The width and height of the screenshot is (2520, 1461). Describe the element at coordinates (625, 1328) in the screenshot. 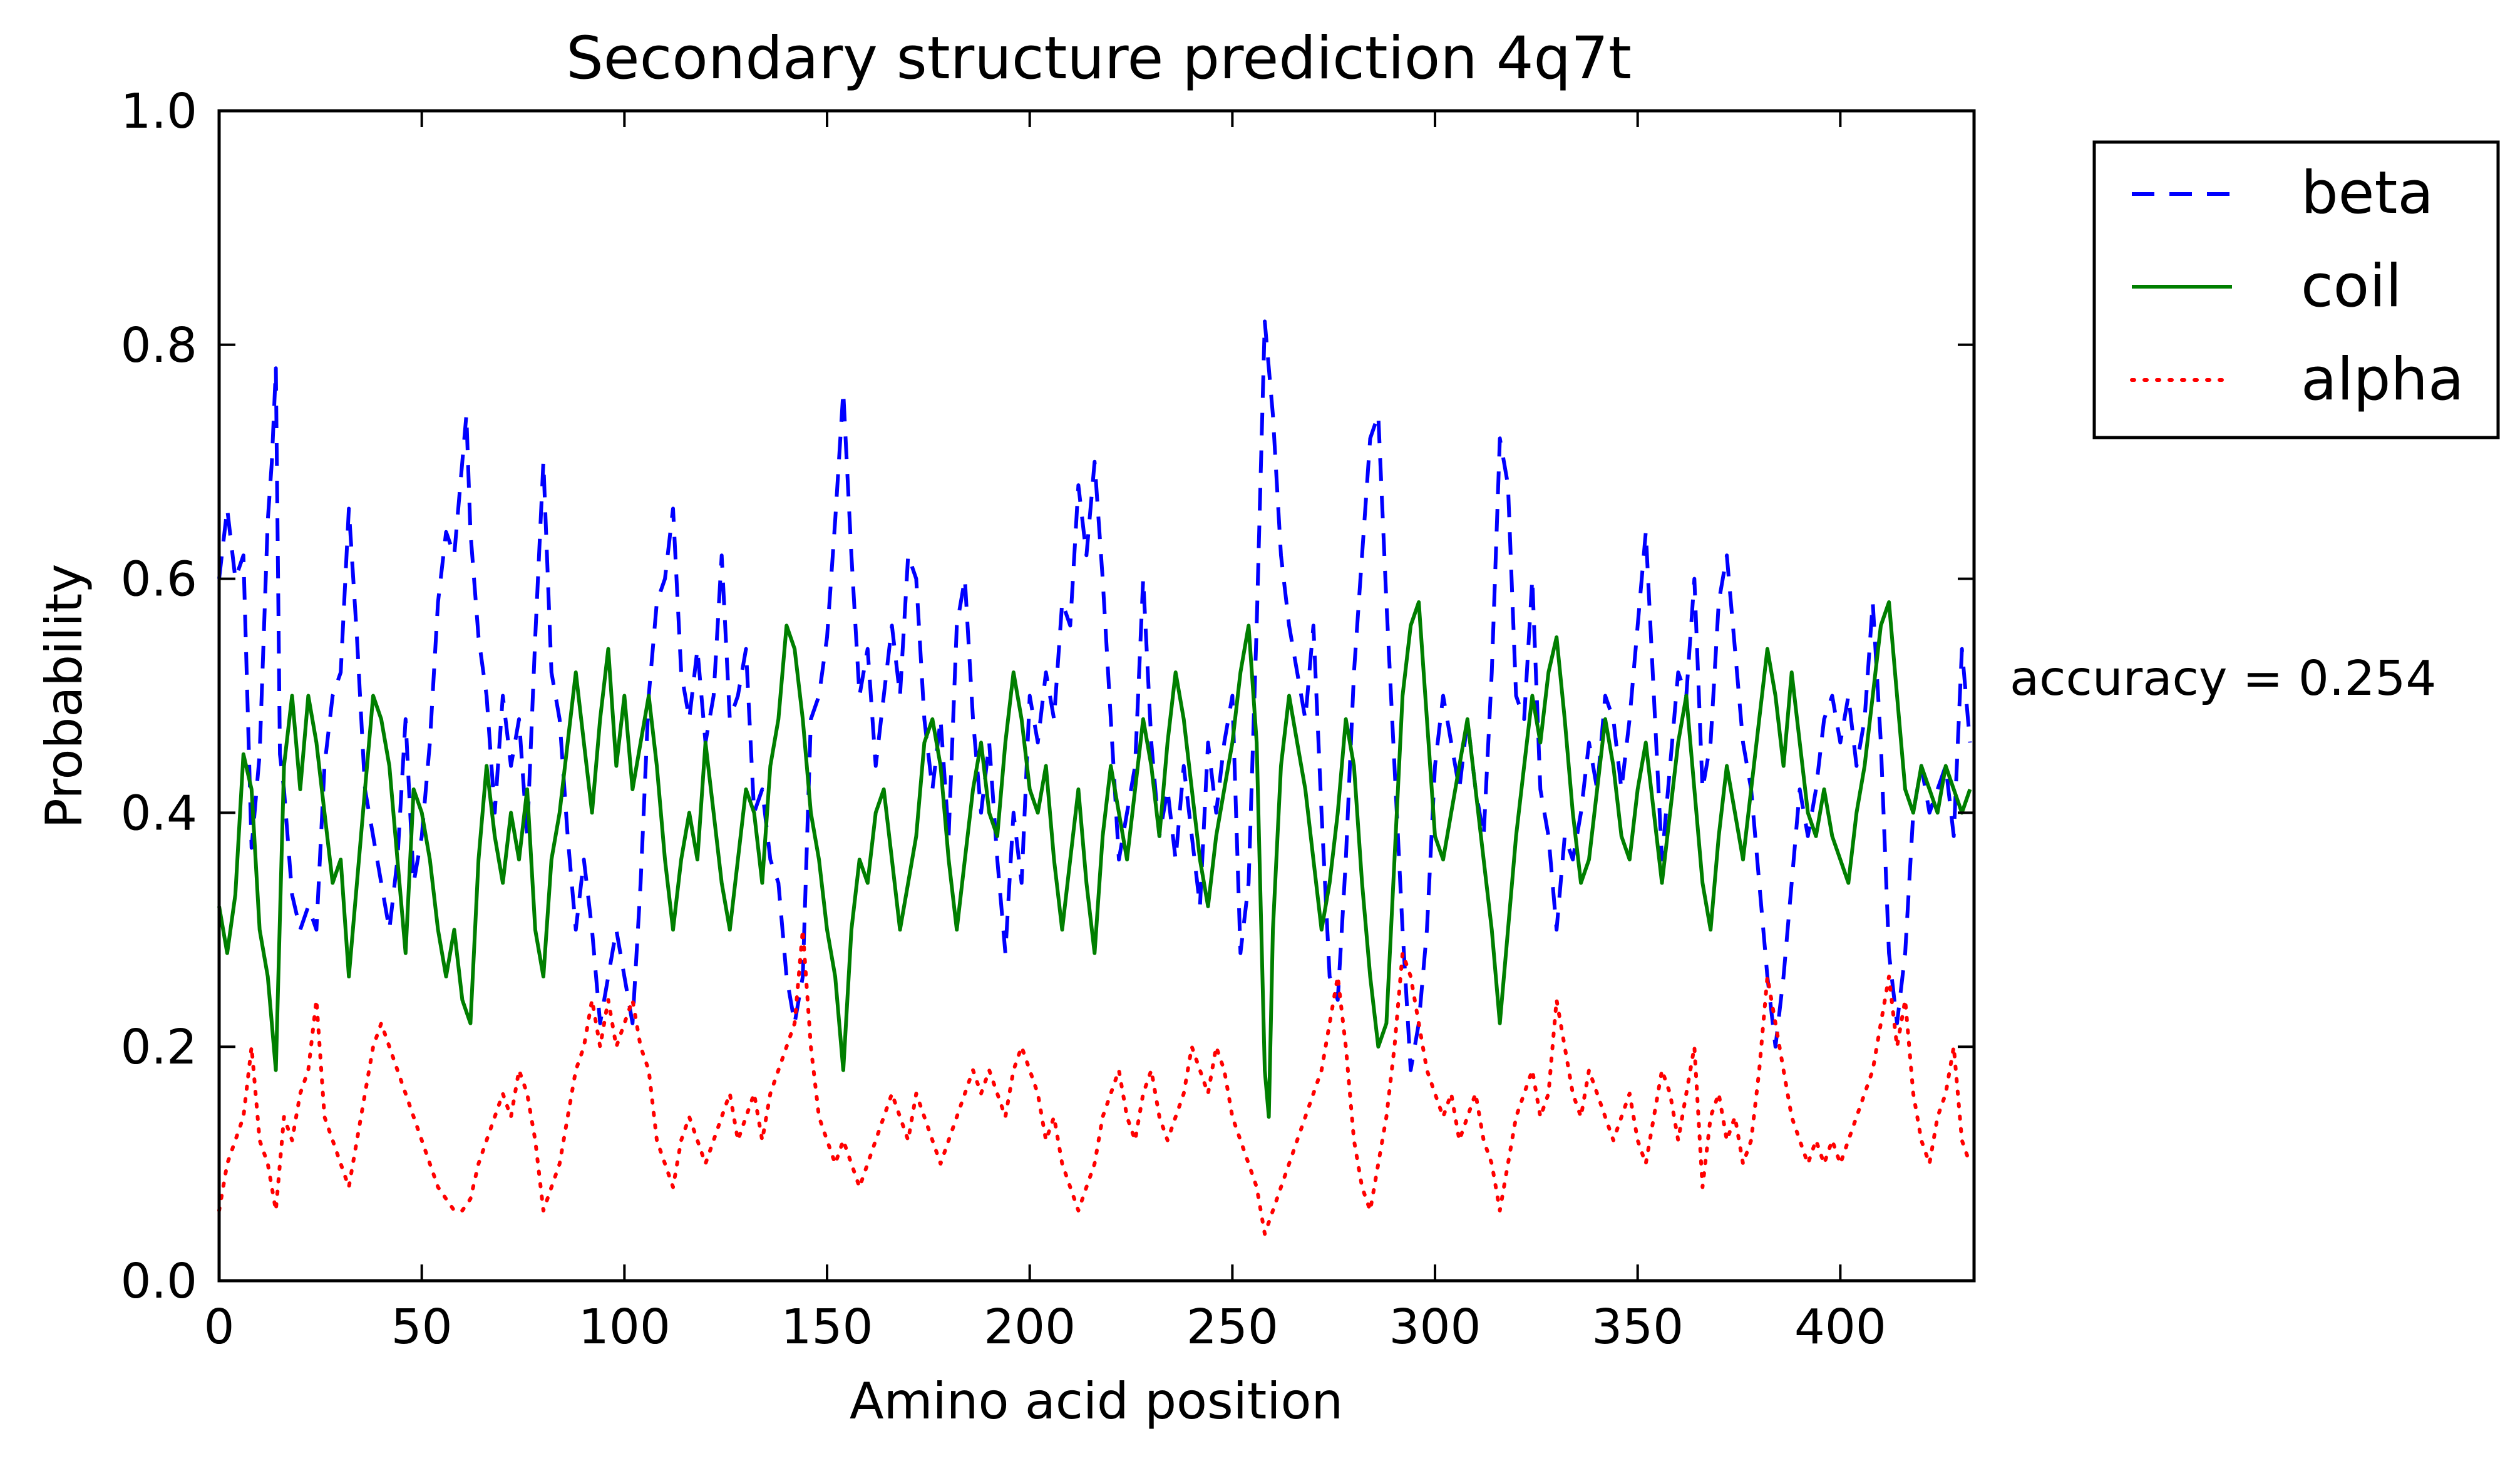

I see `x-tick-label: 100` at that location.